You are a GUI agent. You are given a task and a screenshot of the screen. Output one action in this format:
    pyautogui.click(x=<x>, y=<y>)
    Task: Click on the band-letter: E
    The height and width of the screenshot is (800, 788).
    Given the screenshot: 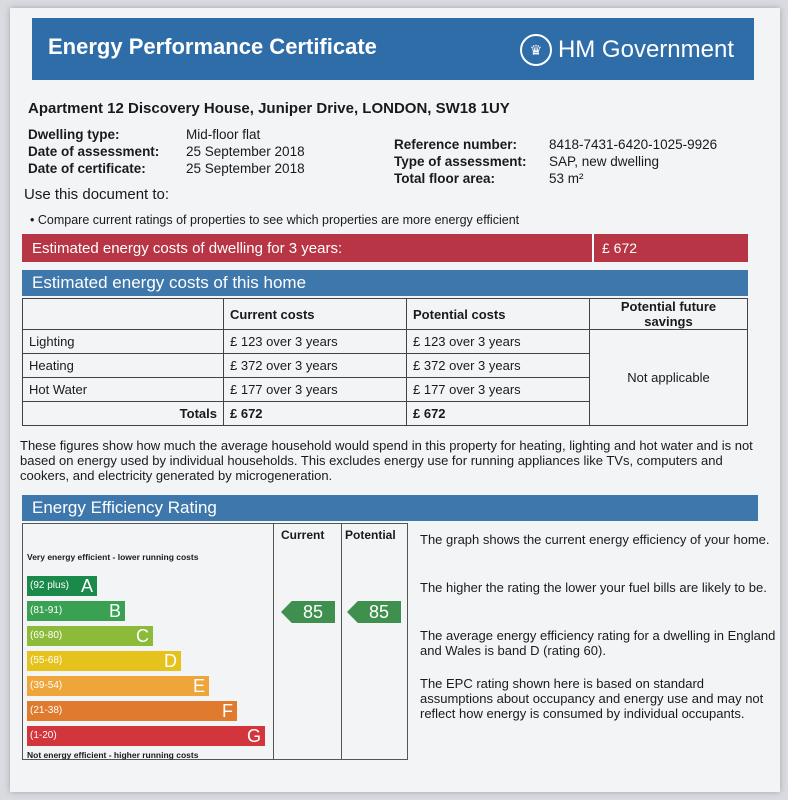 What is the action you would take?
    pyautogui.click(x=198, y=686)
    